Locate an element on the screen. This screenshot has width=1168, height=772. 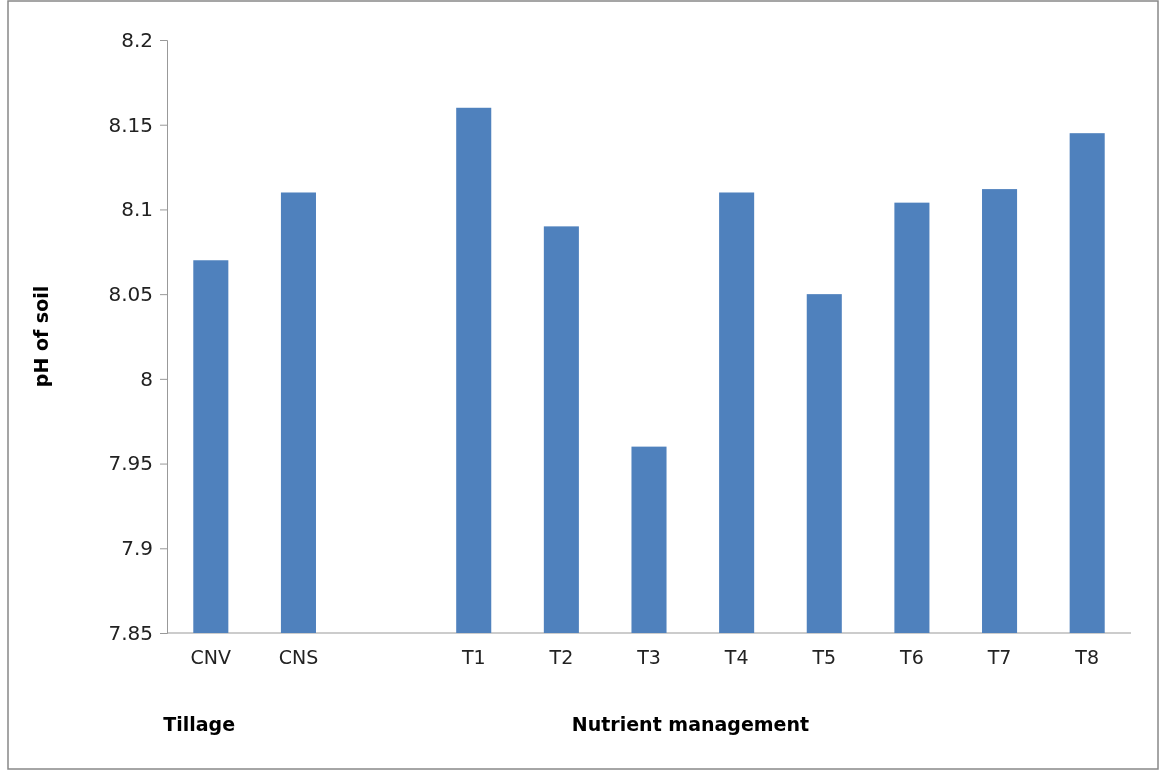
text: Tillage is located at coordinates (199, 724).